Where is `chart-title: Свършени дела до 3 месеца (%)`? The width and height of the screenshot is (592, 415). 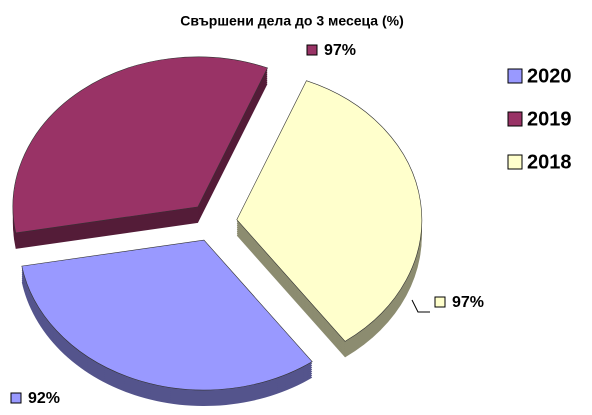
chart-title: Свършени дела до 3 месеца (%) is located at coordinates (292, 21).